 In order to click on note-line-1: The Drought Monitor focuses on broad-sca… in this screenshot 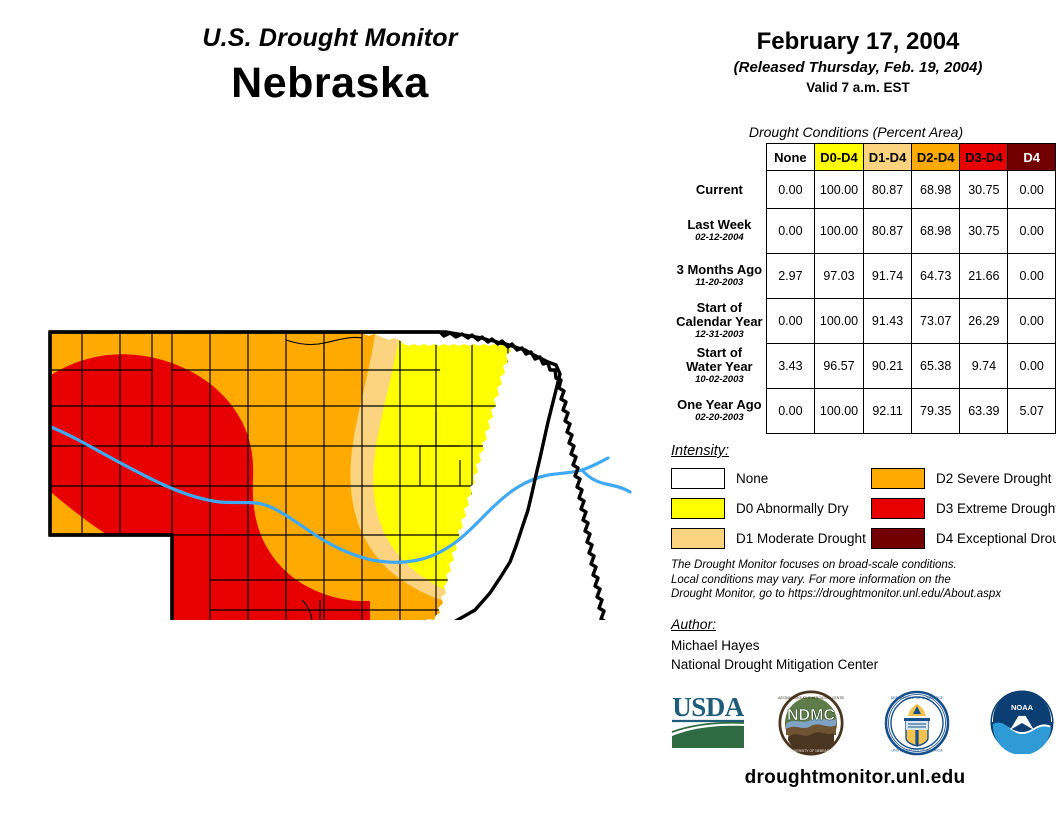, I will do `click(814, 565)`.